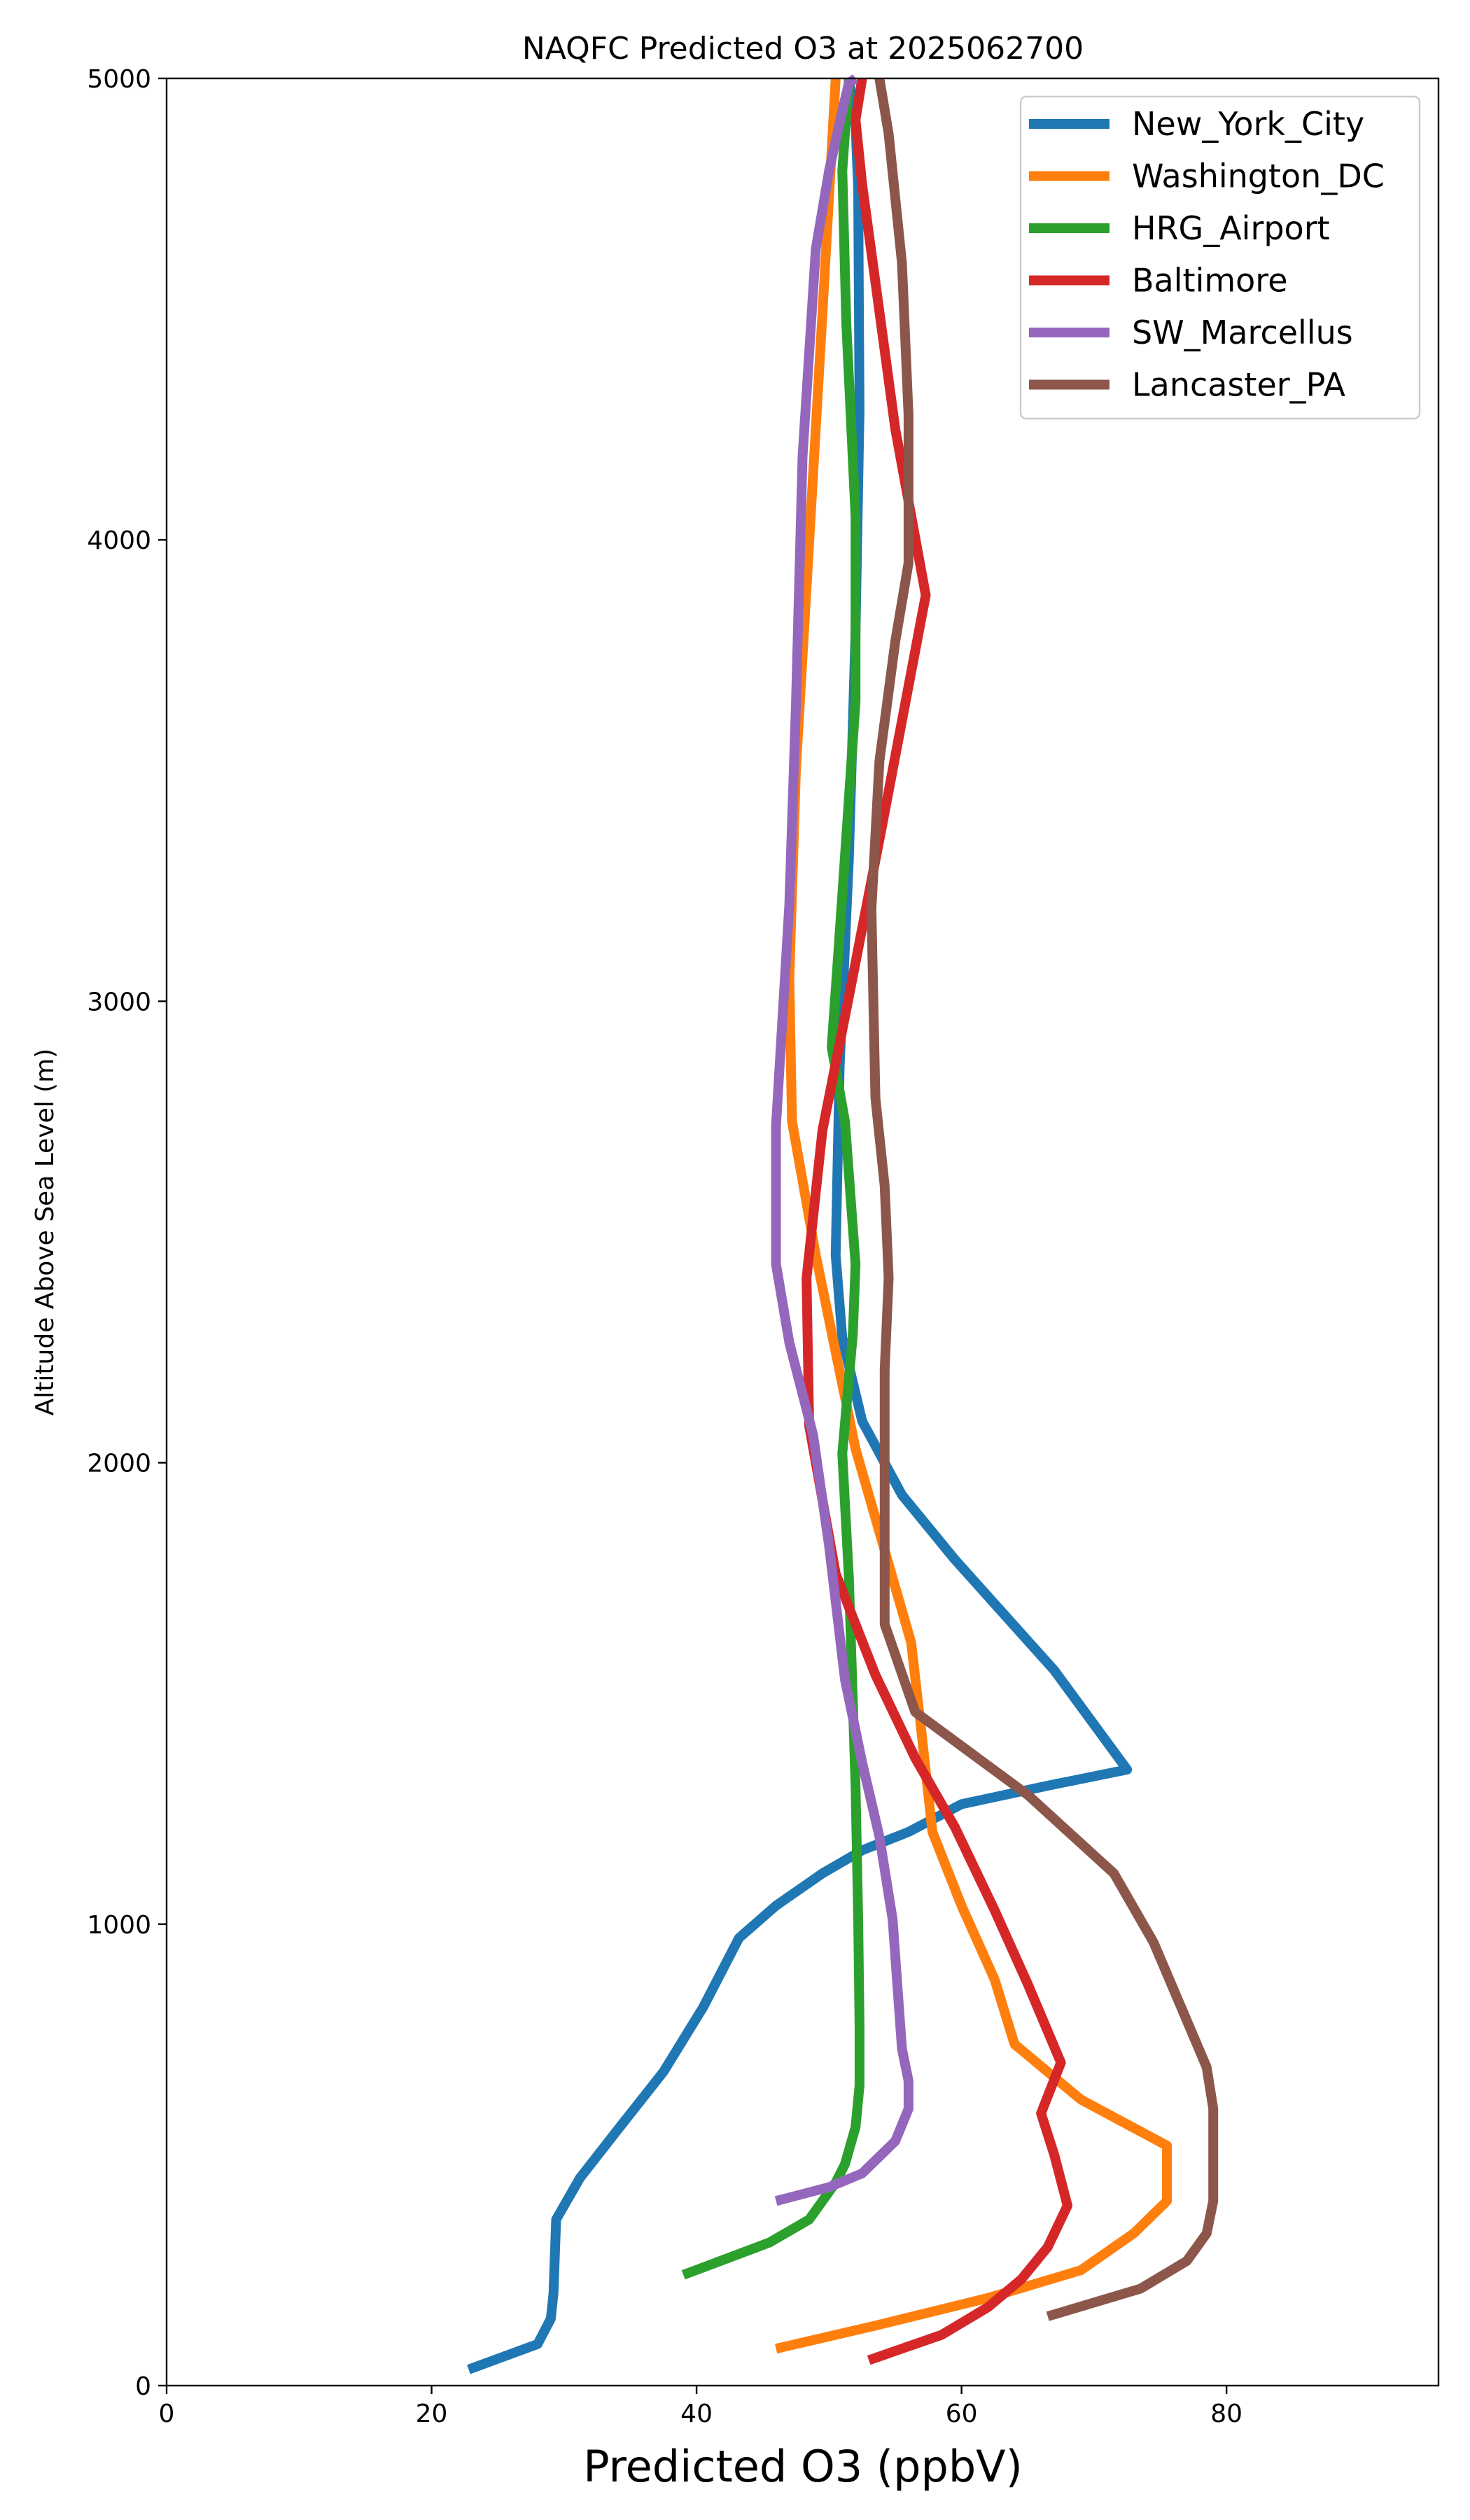 The width and height of the screenshot is (1470, 2520). Describe the element at coordinates (119, 1464) in the screenshot. I see `y-tick-label: 2000` at that location.